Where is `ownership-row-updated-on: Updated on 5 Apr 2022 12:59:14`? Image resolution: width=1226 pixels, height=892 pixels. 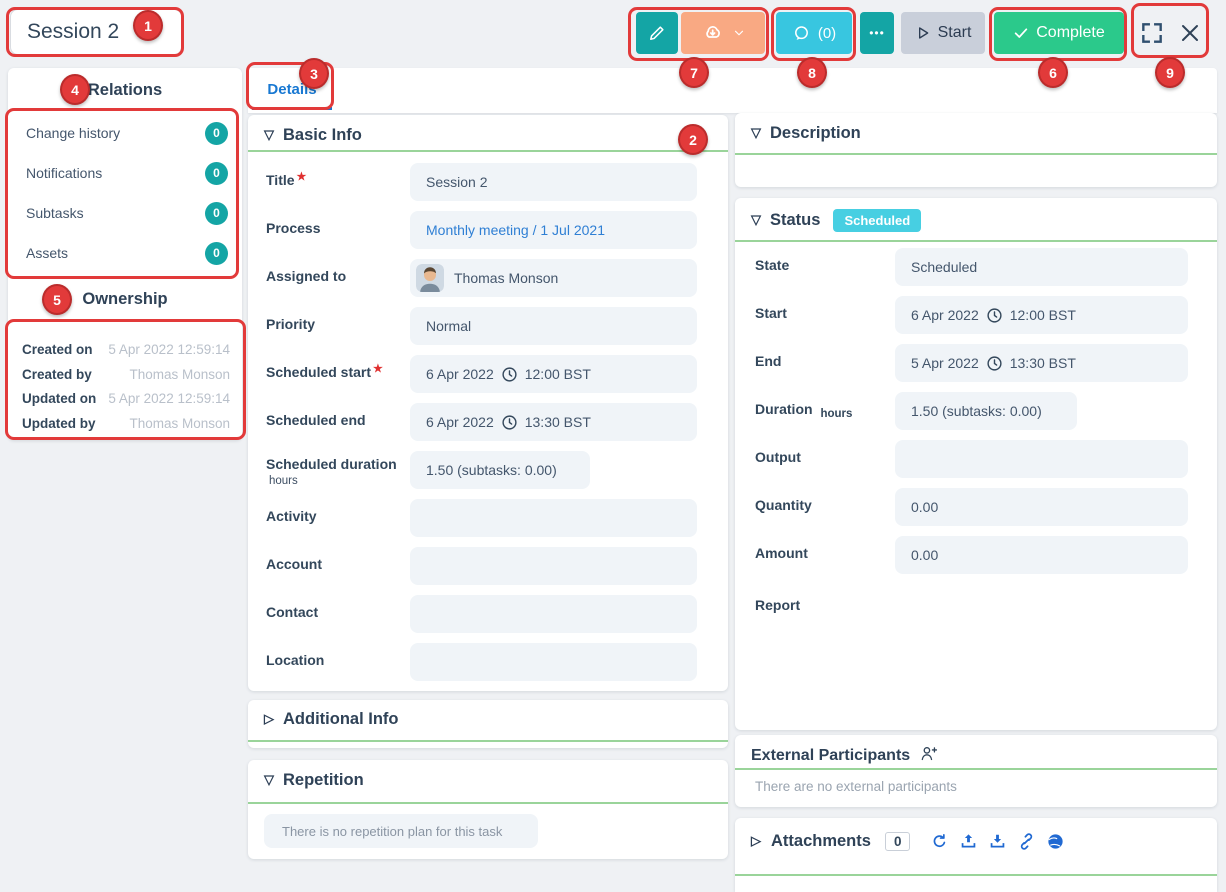
ownership-row-updated-on: Updated on 5 Apr 2022 12:59:14 is located at coordinates (125, 398).